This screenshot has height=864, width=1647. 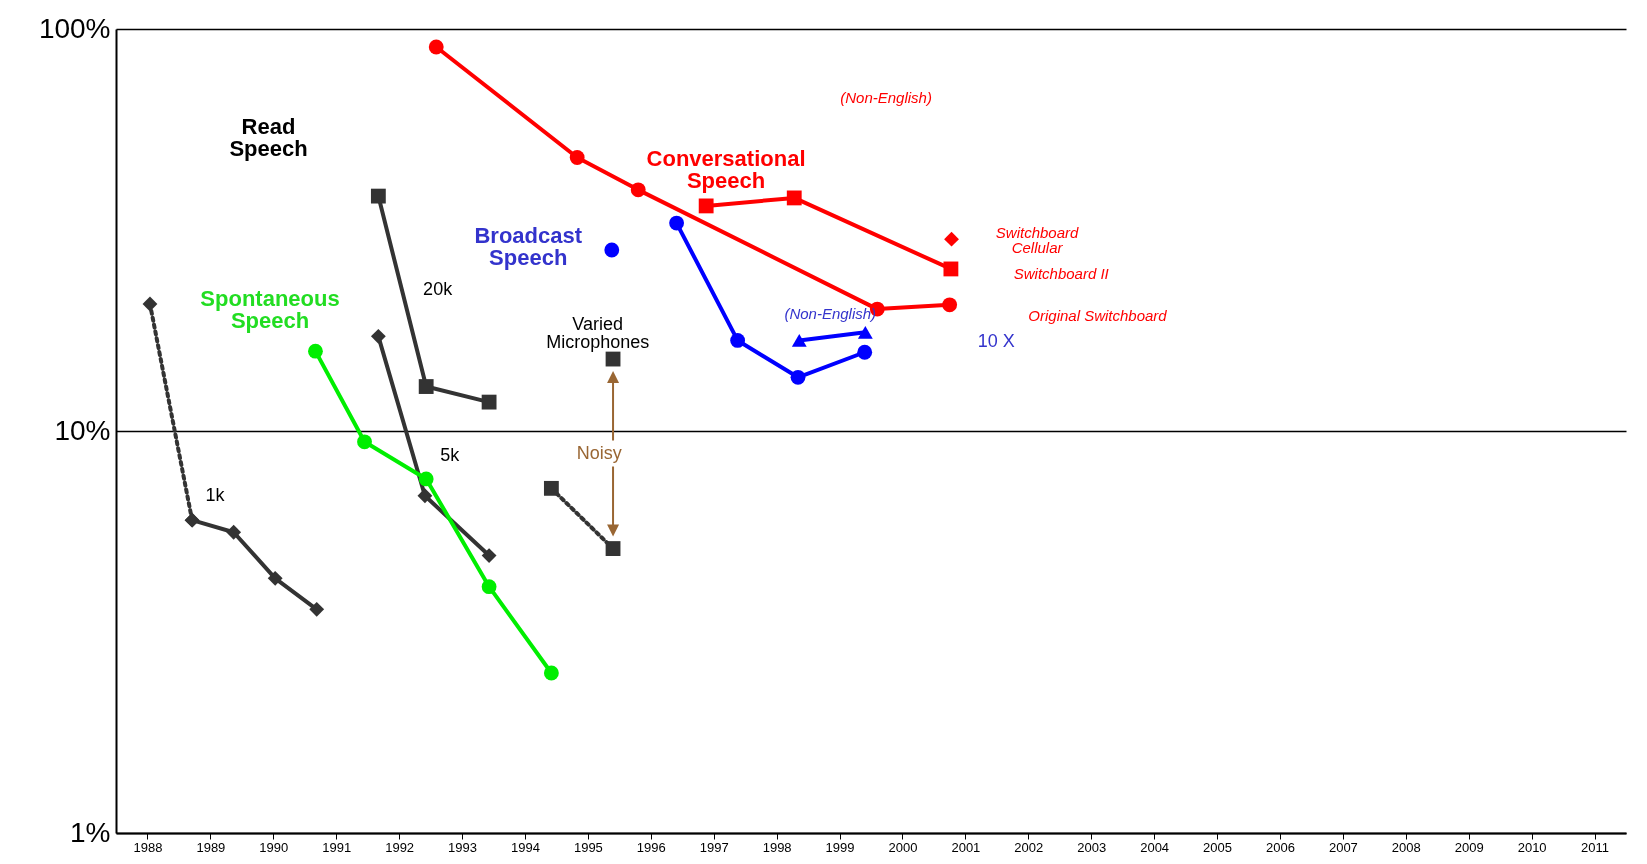 I want to click on x-tick-label: 1999, so click(x=840, y=847).